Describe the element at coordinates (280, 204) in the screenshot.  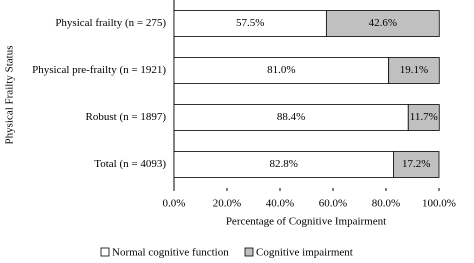
I see `x-tick-label: 40.0%` at that location.